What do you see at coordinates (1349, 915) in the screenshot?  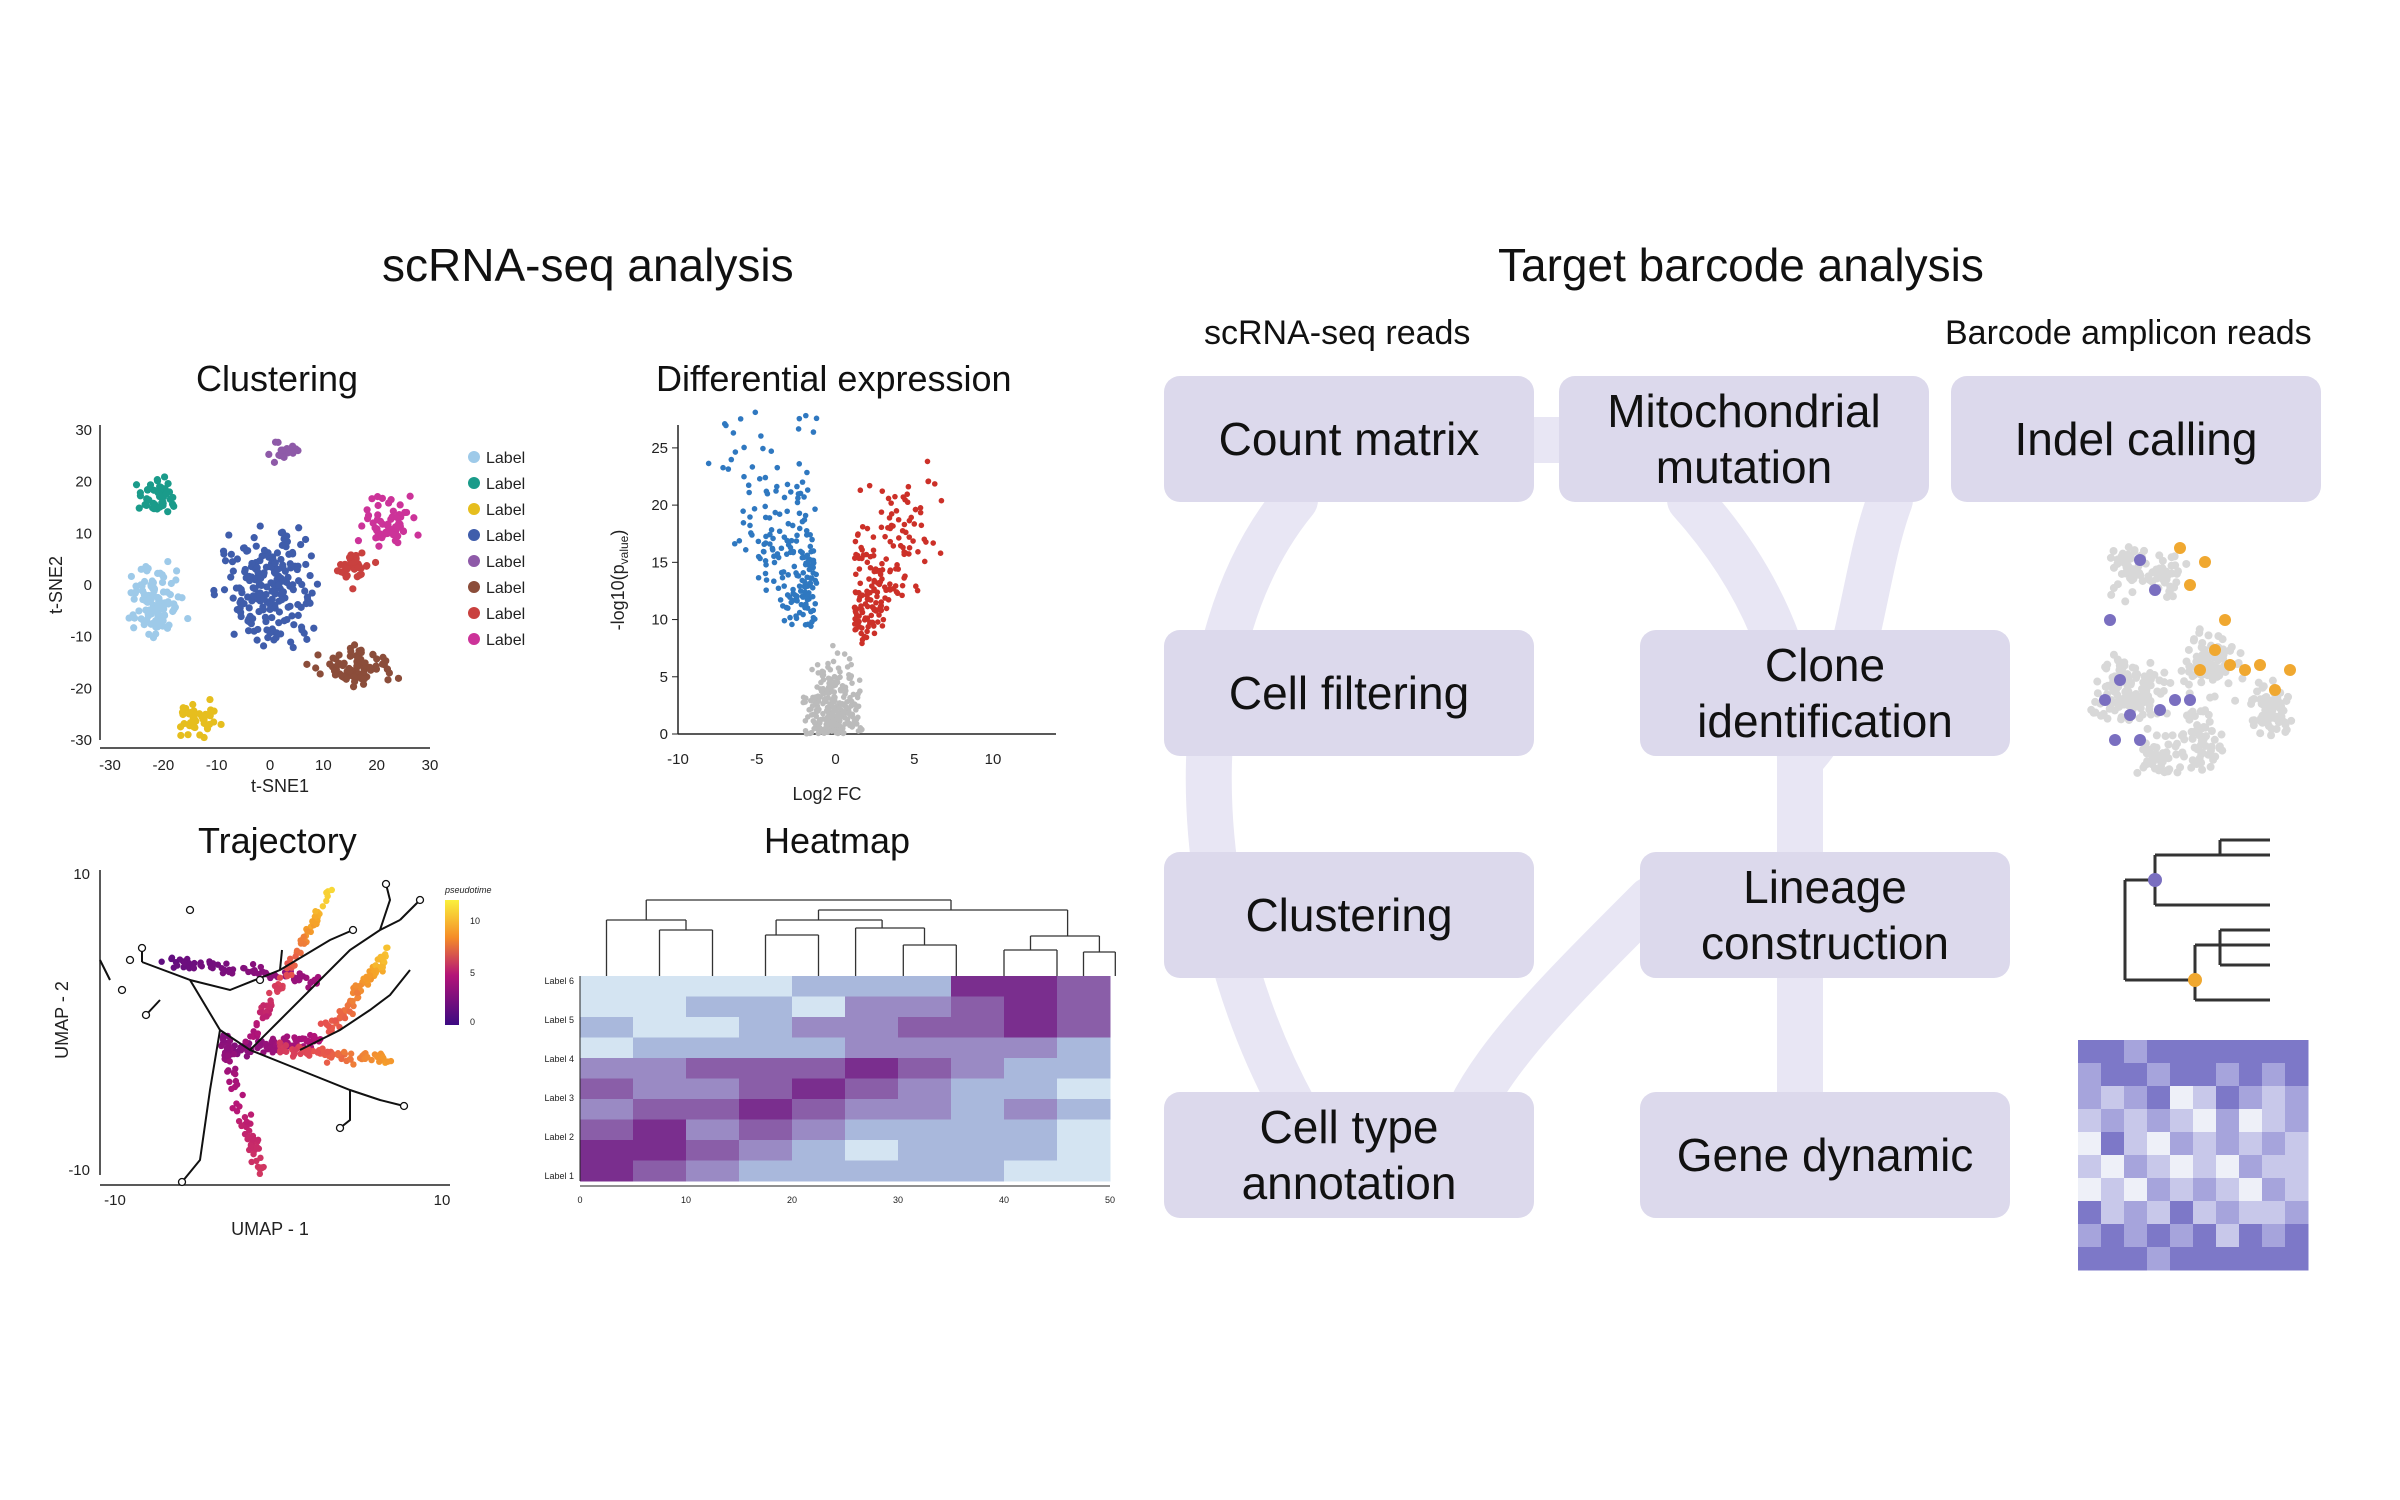 I see `clustering-box: Clustering` at bounding box center [1349, 915].